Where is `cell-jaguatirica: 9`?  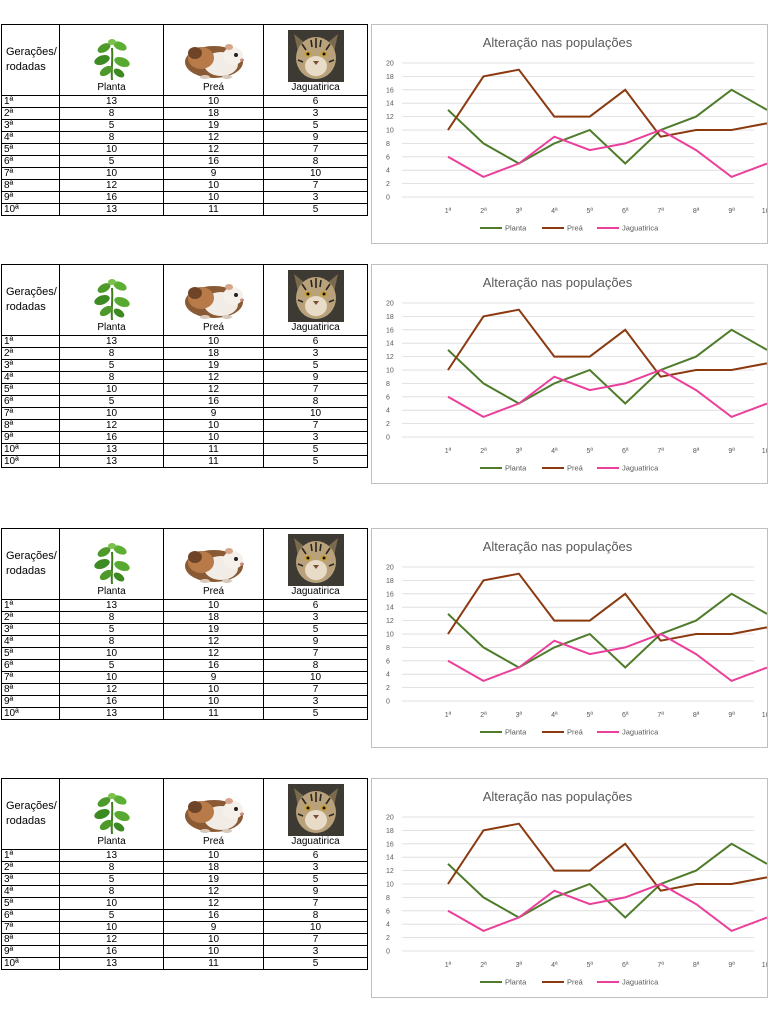
cell-jaguatirica: 9 is located at coordinates (315, 377).